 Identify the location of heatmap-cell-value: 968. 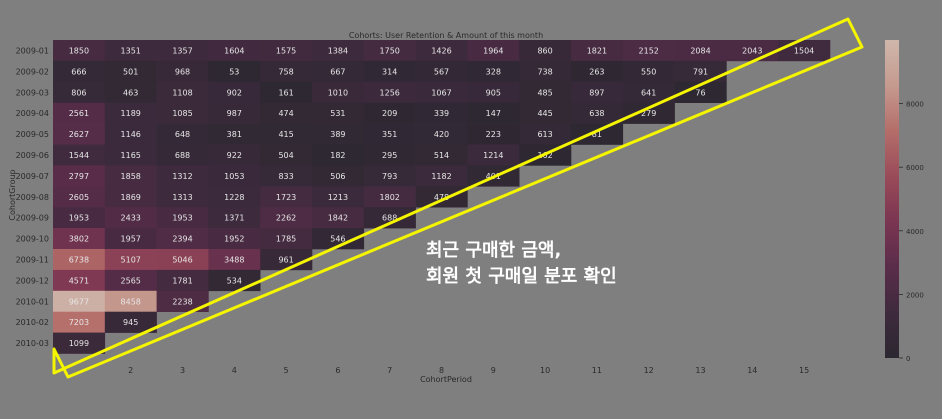
(182, 71).